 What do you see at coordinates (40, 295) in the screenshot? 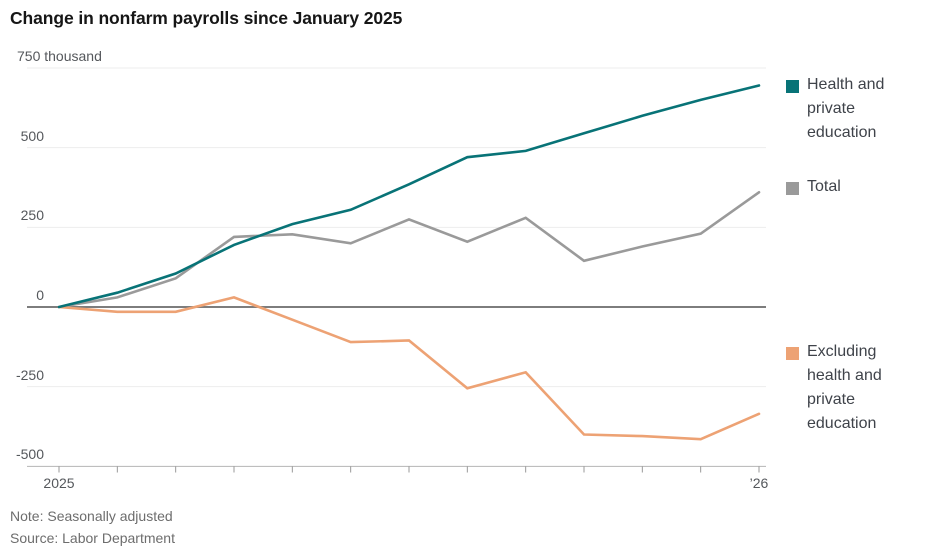
I see `y-axis-label: 0` at bounding box center [40, 295].